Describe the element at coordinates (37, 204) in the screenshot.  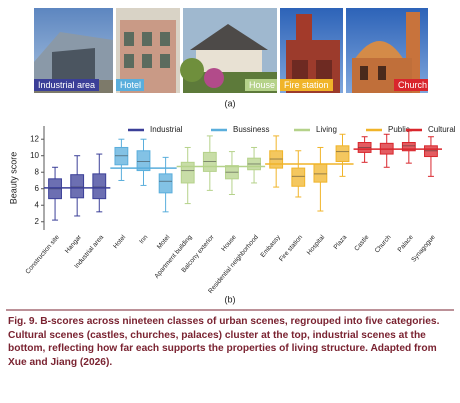
I see `y-tick-label: 4` at that location.